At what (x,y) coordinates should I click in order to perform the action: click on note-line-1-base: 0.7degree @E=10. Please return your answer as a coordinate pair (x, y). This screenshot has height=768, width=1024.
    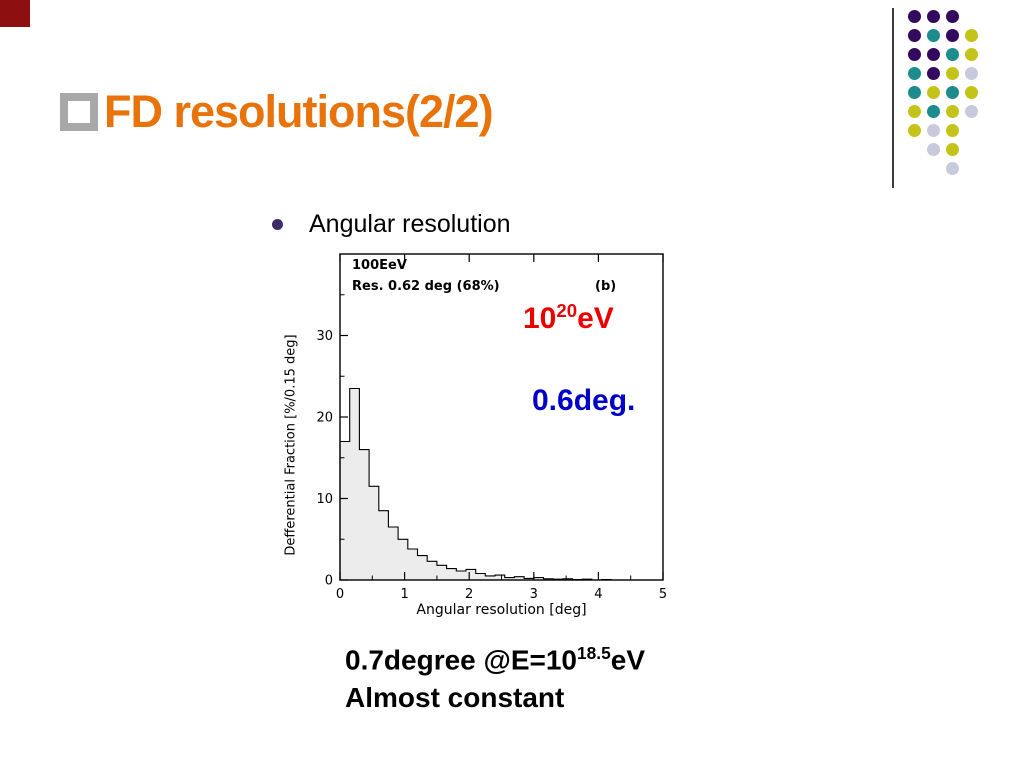
    Looking at the image, I should click on (461, 660).